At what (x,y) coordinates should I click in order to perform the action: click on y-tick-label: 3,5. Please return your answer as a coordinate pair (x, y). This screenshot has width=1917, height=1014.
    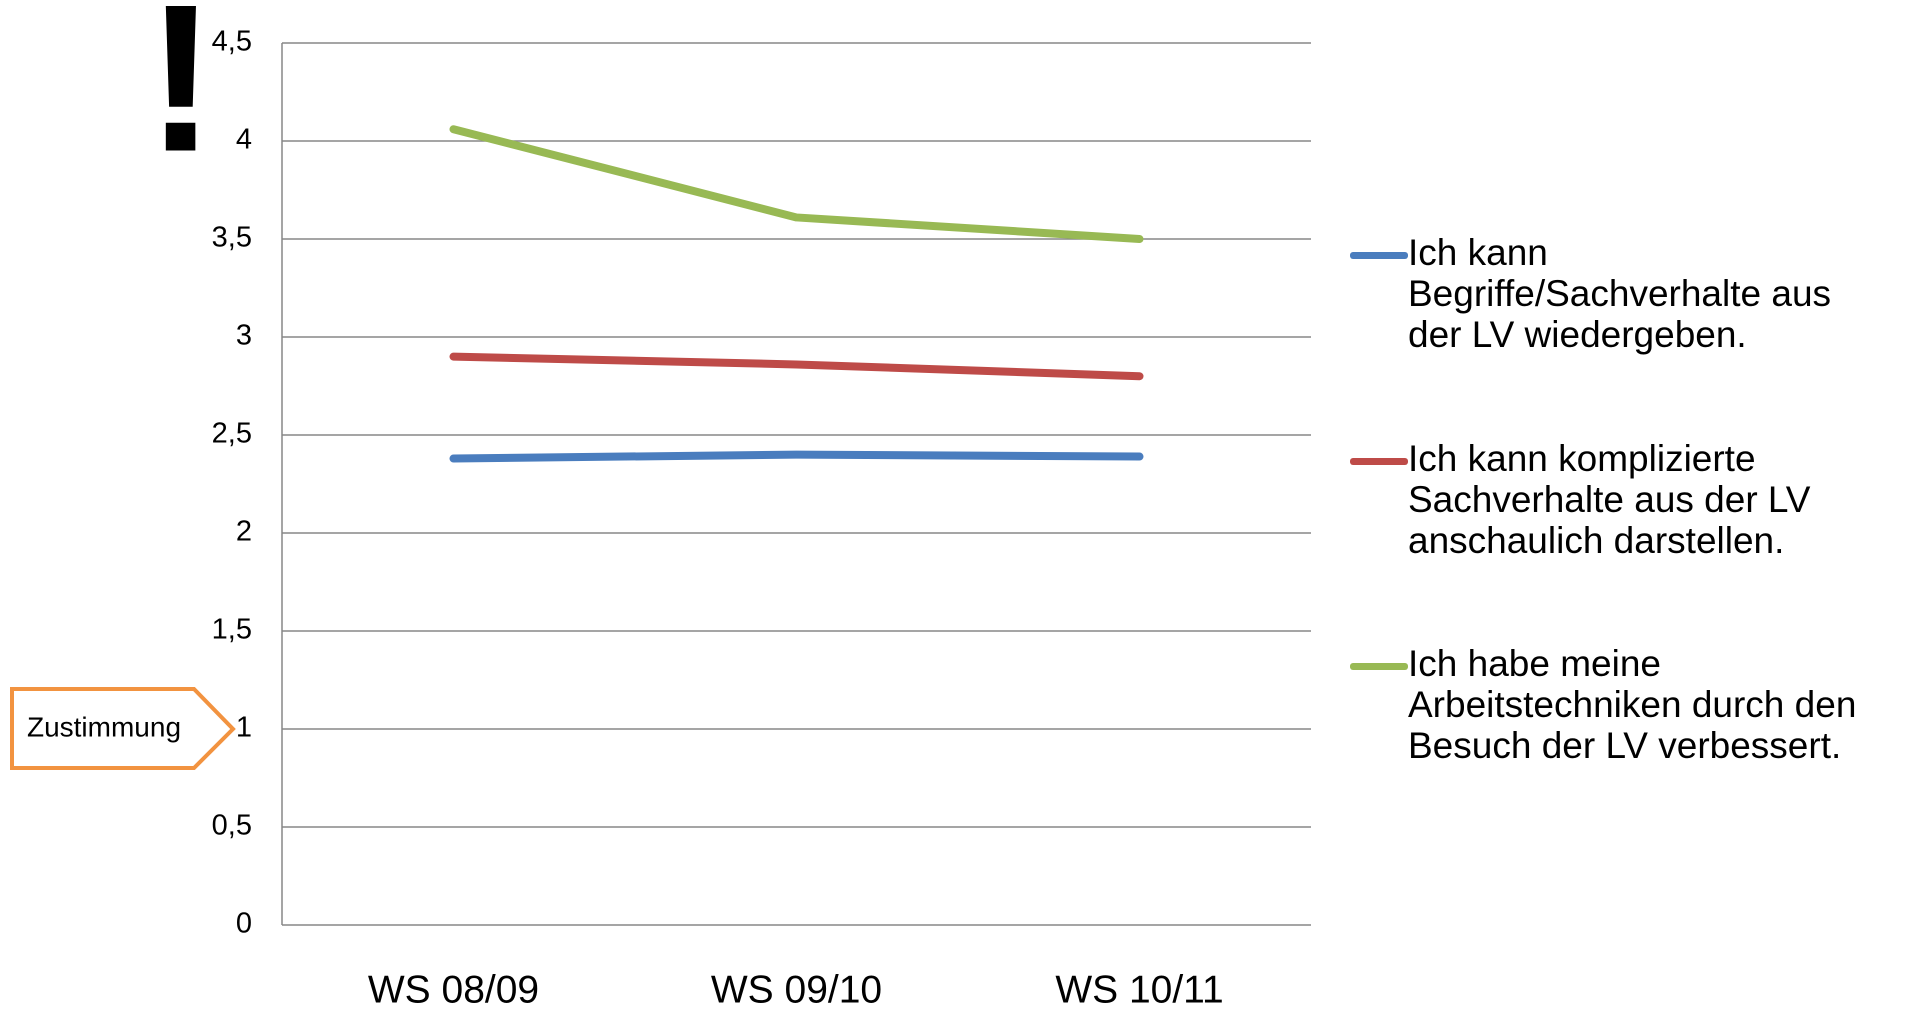
    Looking at the image, I should click on (232, 238).